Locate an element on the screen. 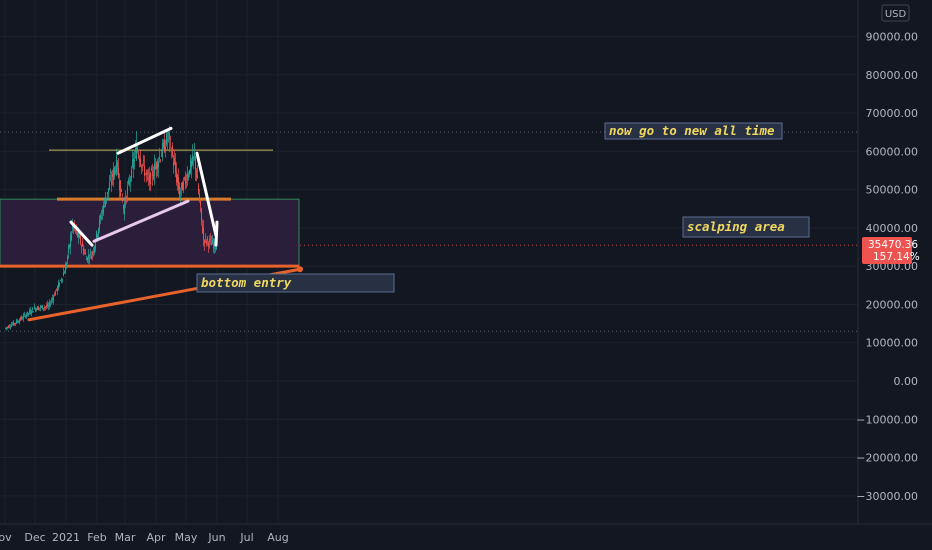  currency-label: USD is located at coordinates (895, 13).